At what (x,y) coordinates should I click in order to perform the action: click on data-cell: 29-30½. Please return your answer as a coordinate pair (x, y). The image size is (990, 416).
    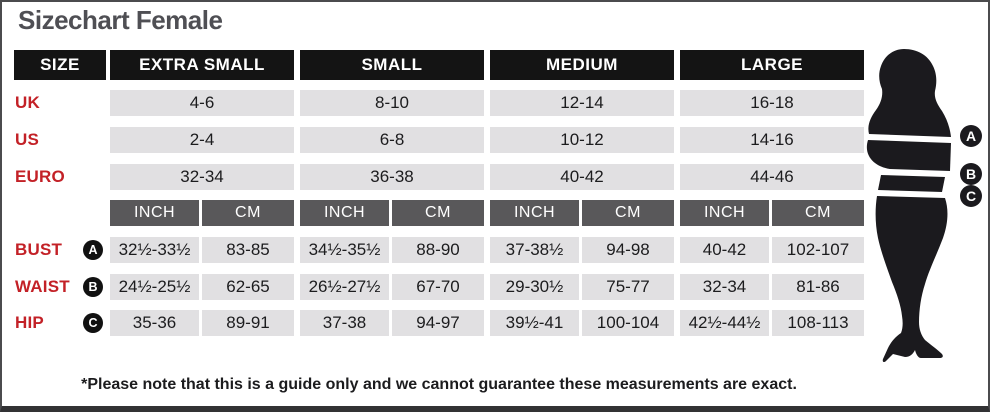
    Looking at the image, I should click on (534, 287).